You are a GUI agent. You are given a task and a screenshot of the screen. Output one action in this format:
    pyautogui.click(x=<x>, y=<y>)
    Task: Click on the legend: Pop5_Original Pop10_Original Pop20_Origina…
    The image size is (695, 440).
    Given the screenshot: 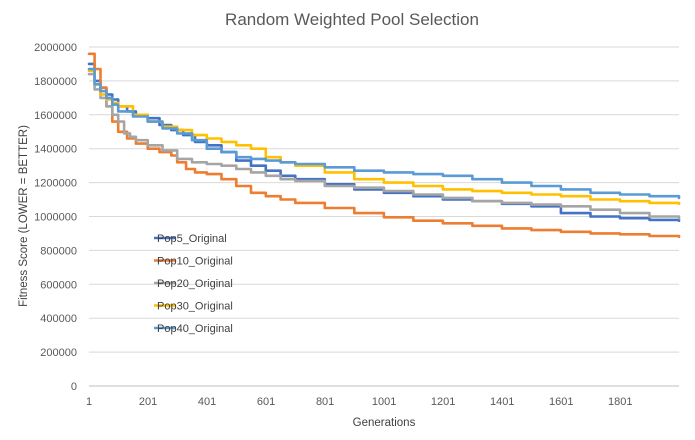 What is the action you would take?
    pyautogui.click(x=193, y=284)
    